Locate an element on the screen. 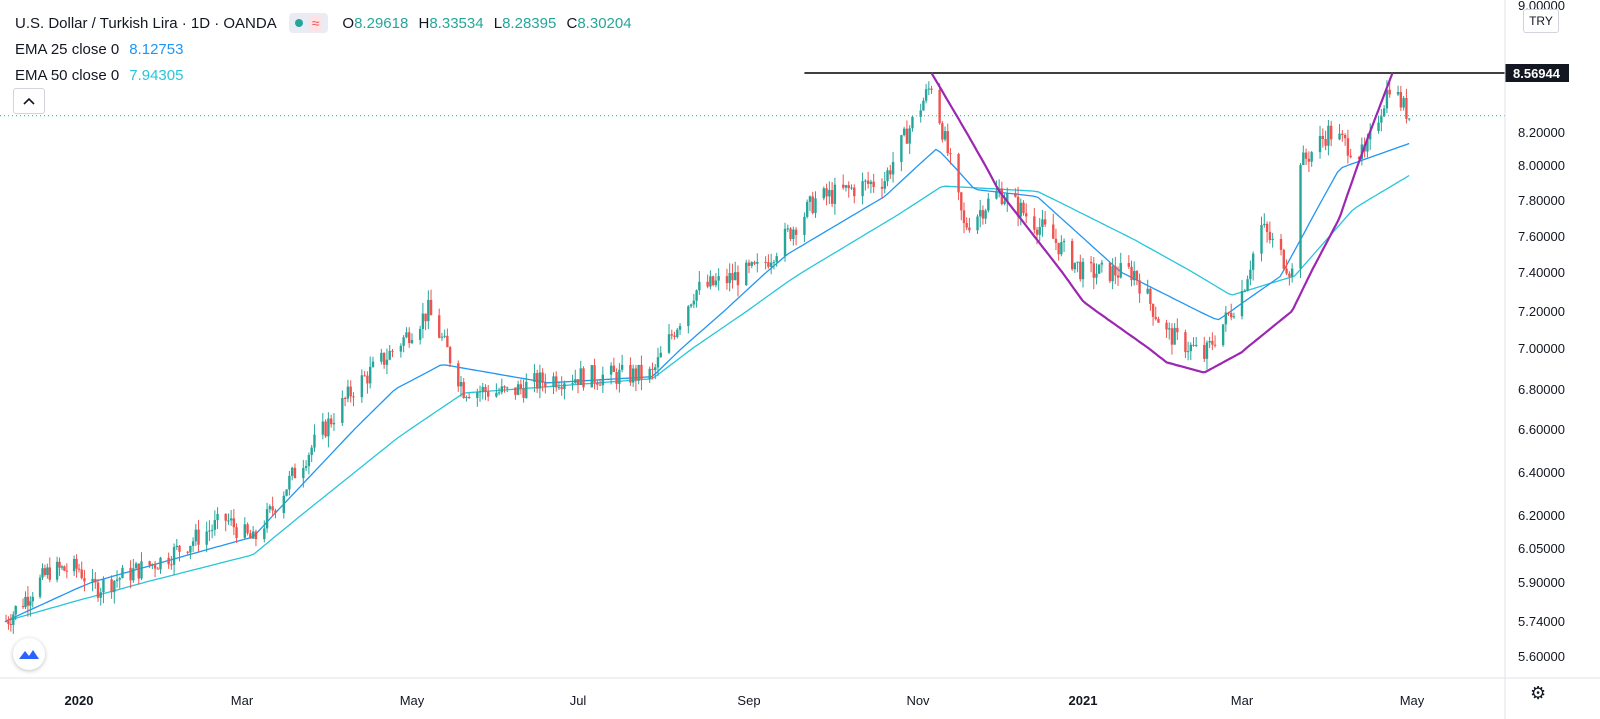  y-tick-label: 5.60000 is located at coordinates (1541, 656).